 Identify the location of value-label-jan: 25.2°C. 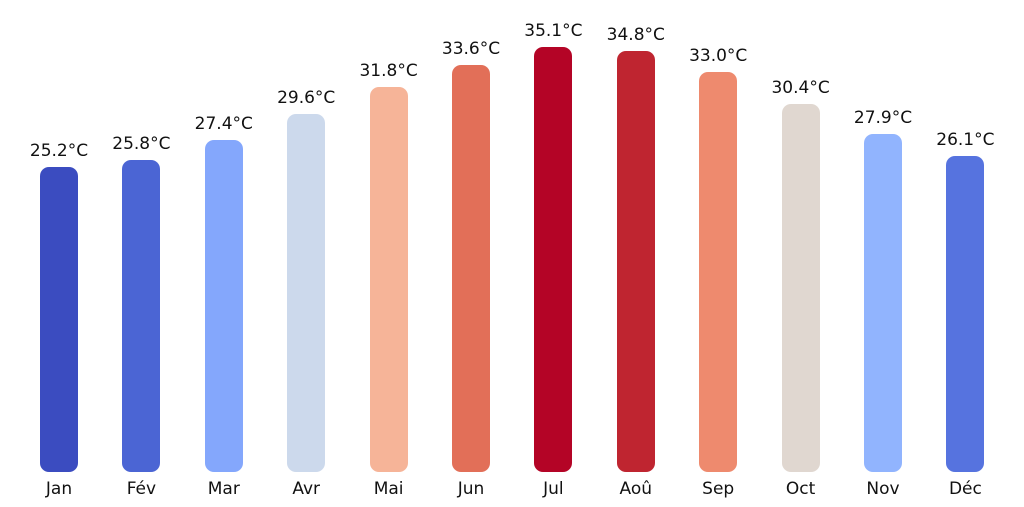
(59, 150).